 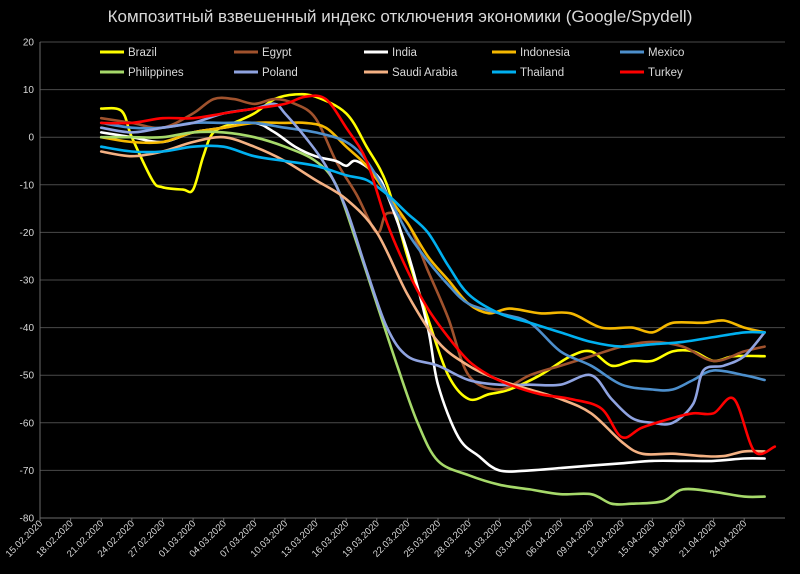 I want to click on y-tick-label: -10, so click(x=27, y=185).